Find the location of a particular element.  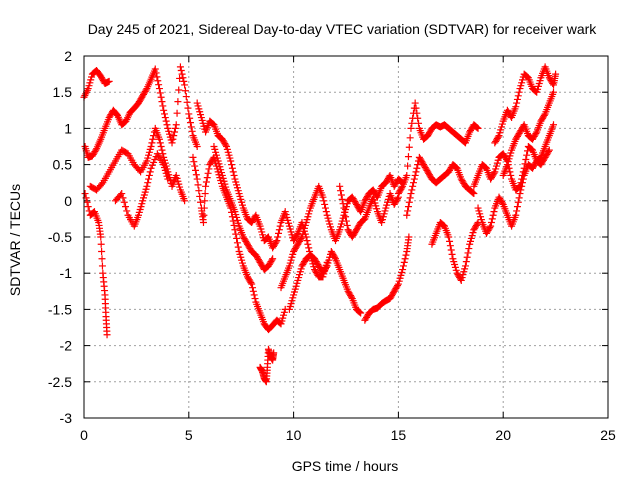

y-tick-label: 2 is located at coordinates (68, 56).